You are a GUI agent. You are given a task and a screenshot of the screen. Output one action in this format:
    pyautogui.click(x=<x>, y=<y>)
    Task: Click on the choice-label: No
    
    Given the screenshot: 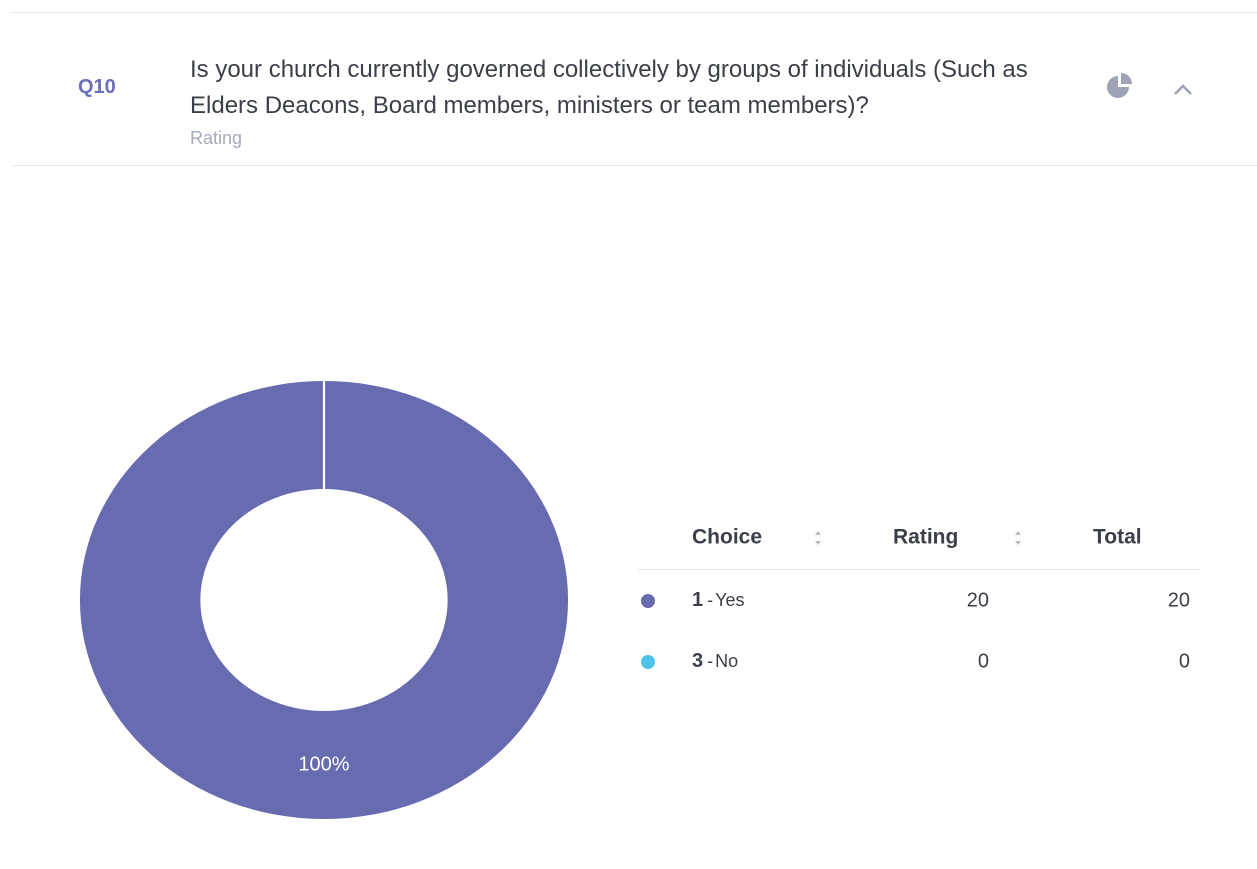 What is the action you would take?
    pyautogui.click(x=726, y=661)
    